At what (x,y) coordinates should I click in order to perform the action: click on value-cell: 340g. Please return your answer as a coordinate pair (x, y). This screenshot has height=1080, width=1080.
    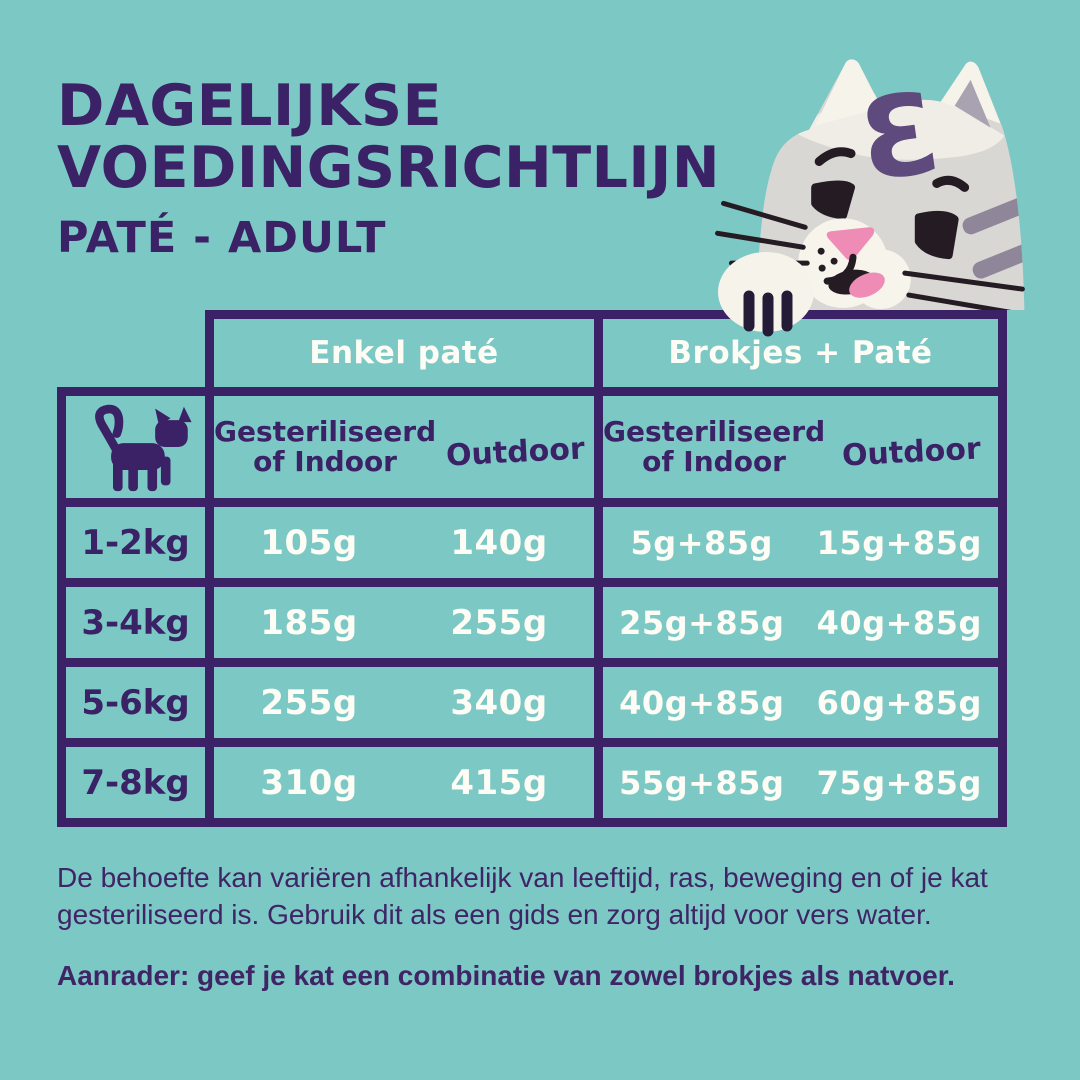
    Looking at the image, I should click on (499, 702).